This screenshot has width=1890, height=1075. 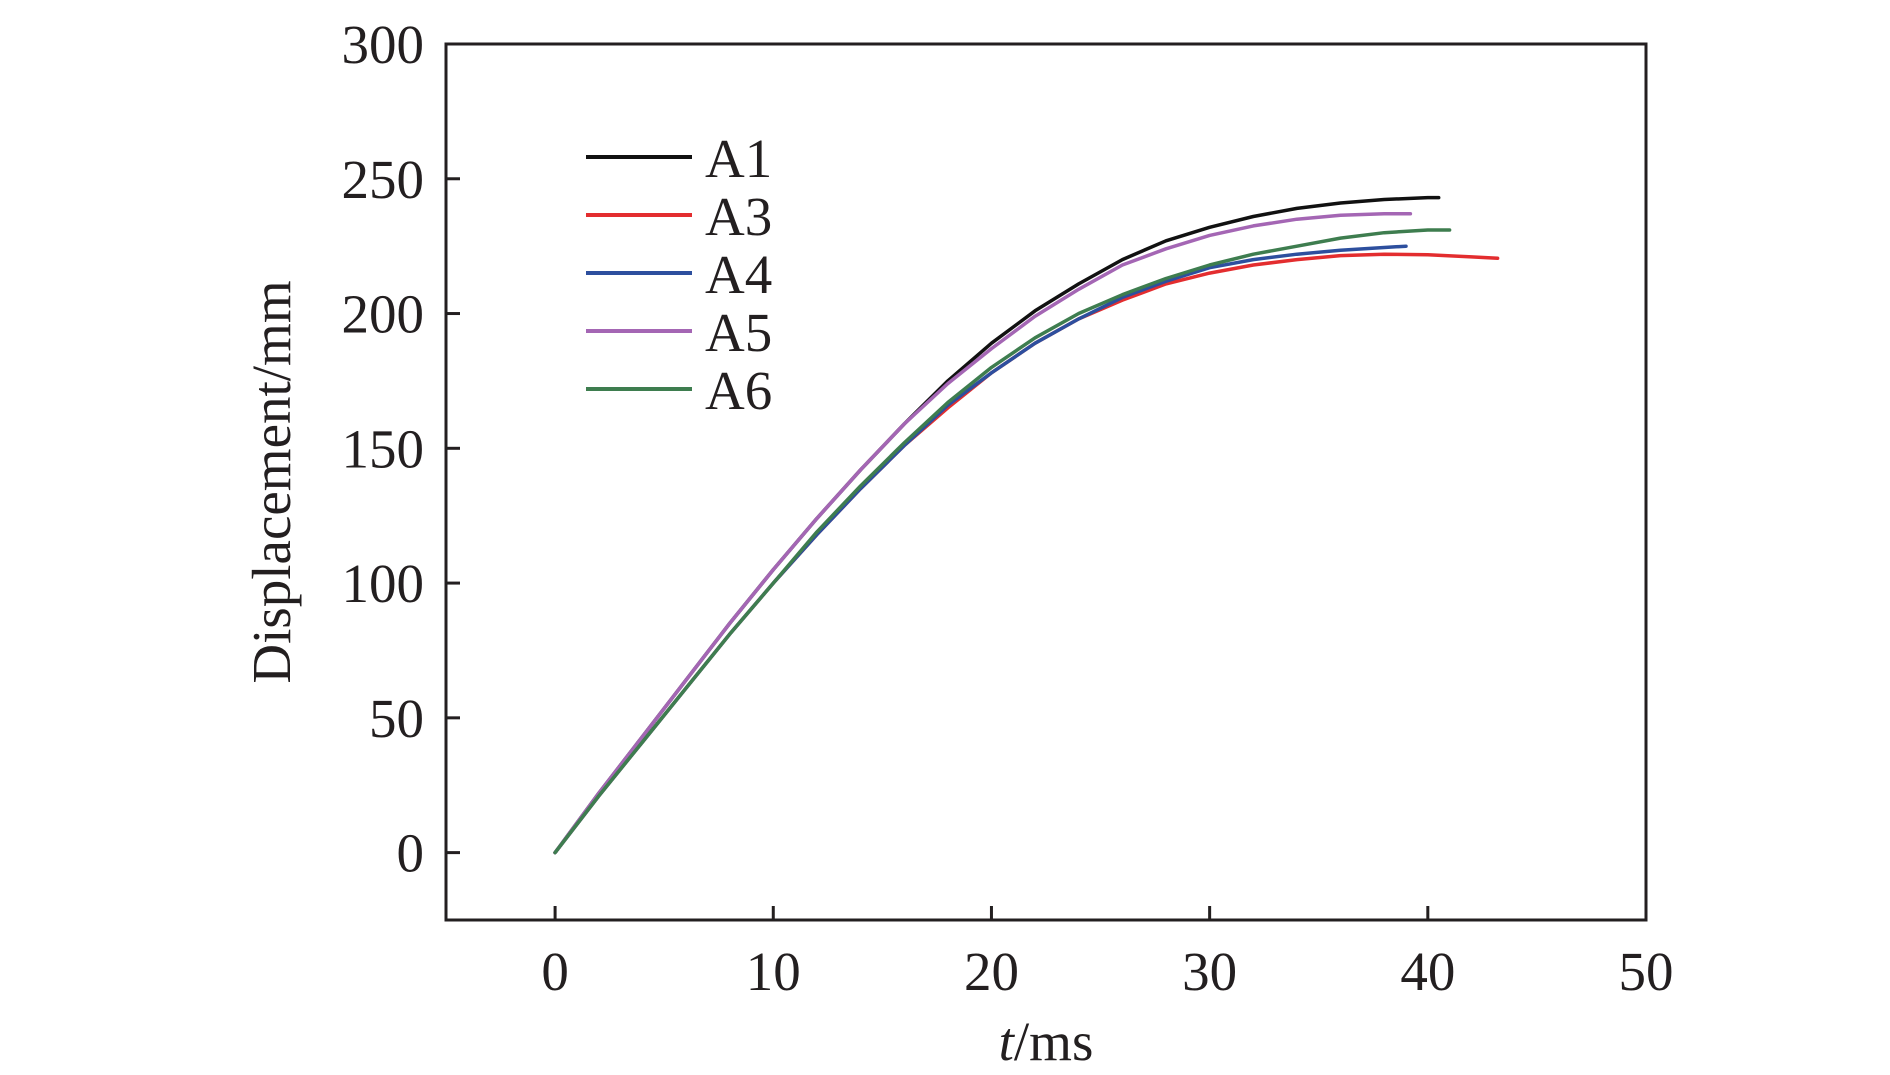 I want to click on x-tick-label: 50, so click(x=1646, y=971).